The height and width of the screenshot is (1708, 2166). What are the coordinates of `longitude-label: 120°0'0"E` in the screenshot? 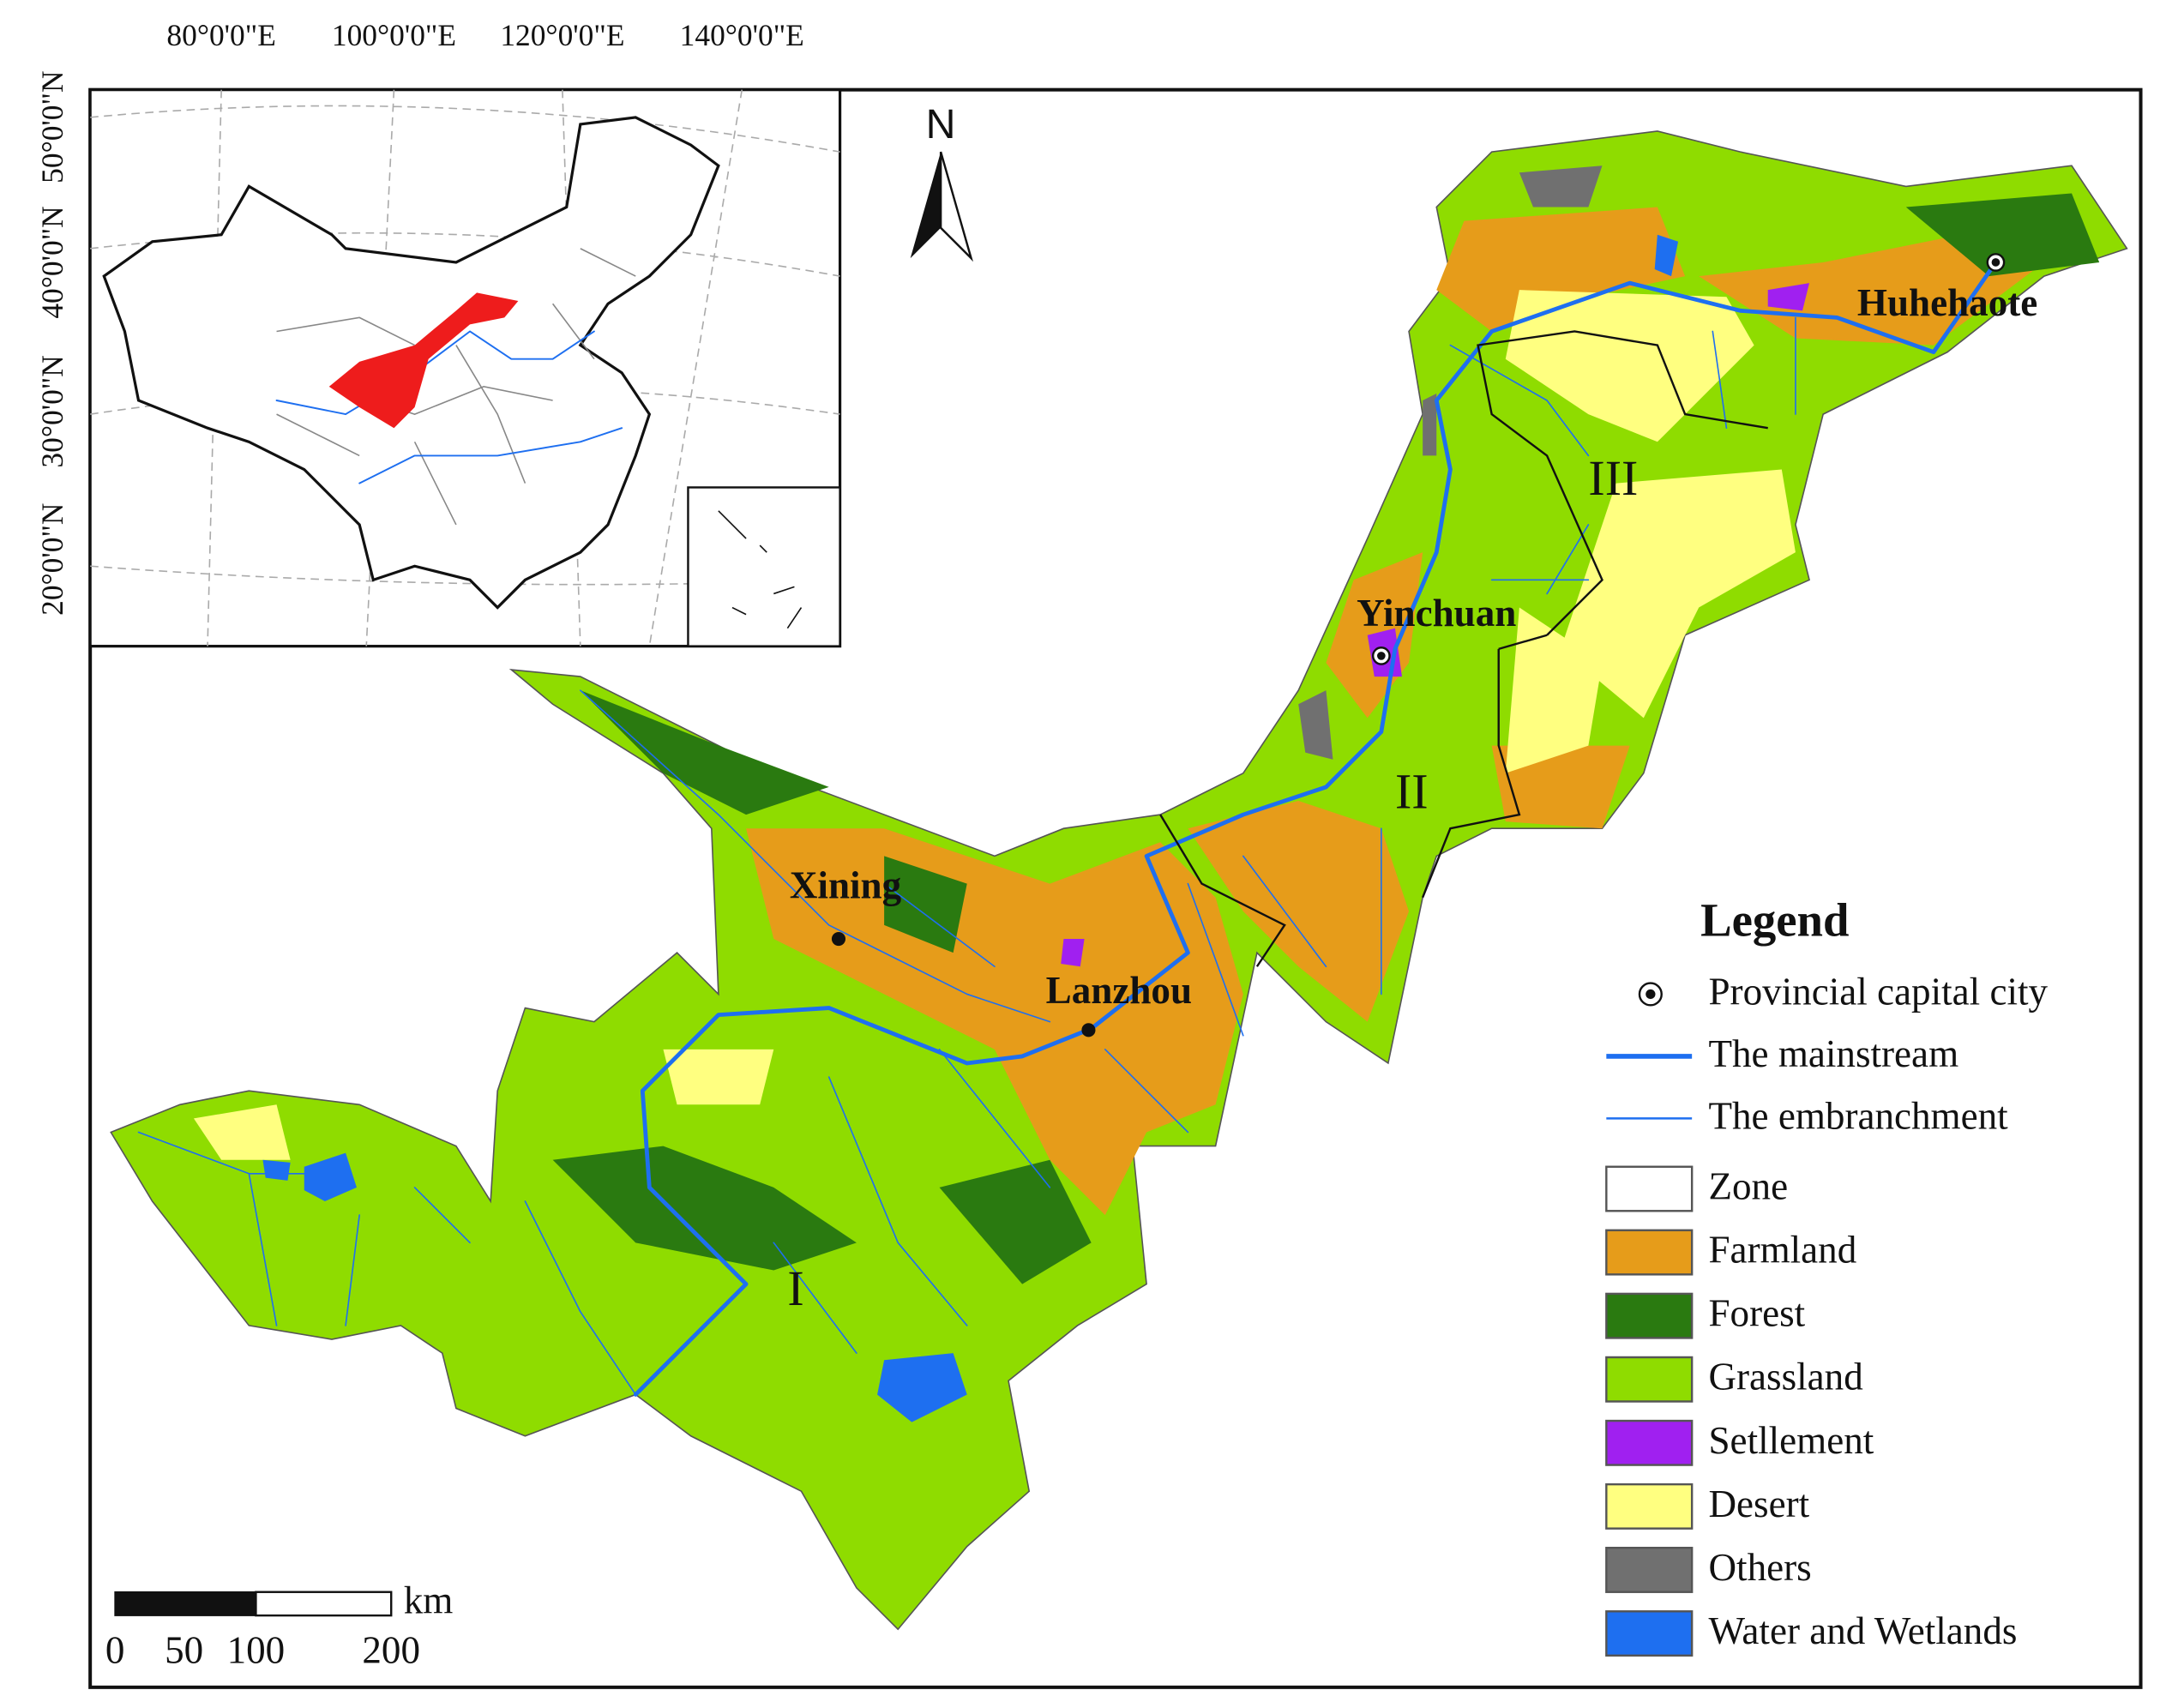 It's located at (562, 35).